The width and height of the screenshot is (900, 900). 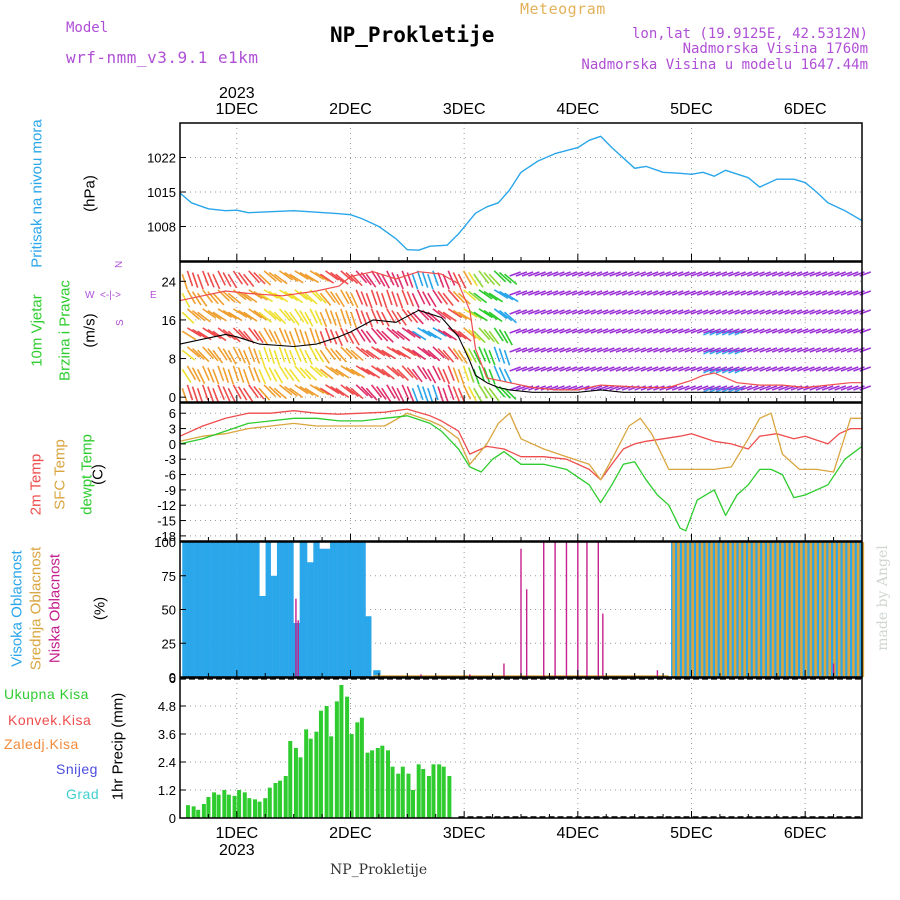 What do you see at coordinates (167, 790) in the screenshot?
I see `precip-ytick-label: 1.2` at bounding box center [167, 790].